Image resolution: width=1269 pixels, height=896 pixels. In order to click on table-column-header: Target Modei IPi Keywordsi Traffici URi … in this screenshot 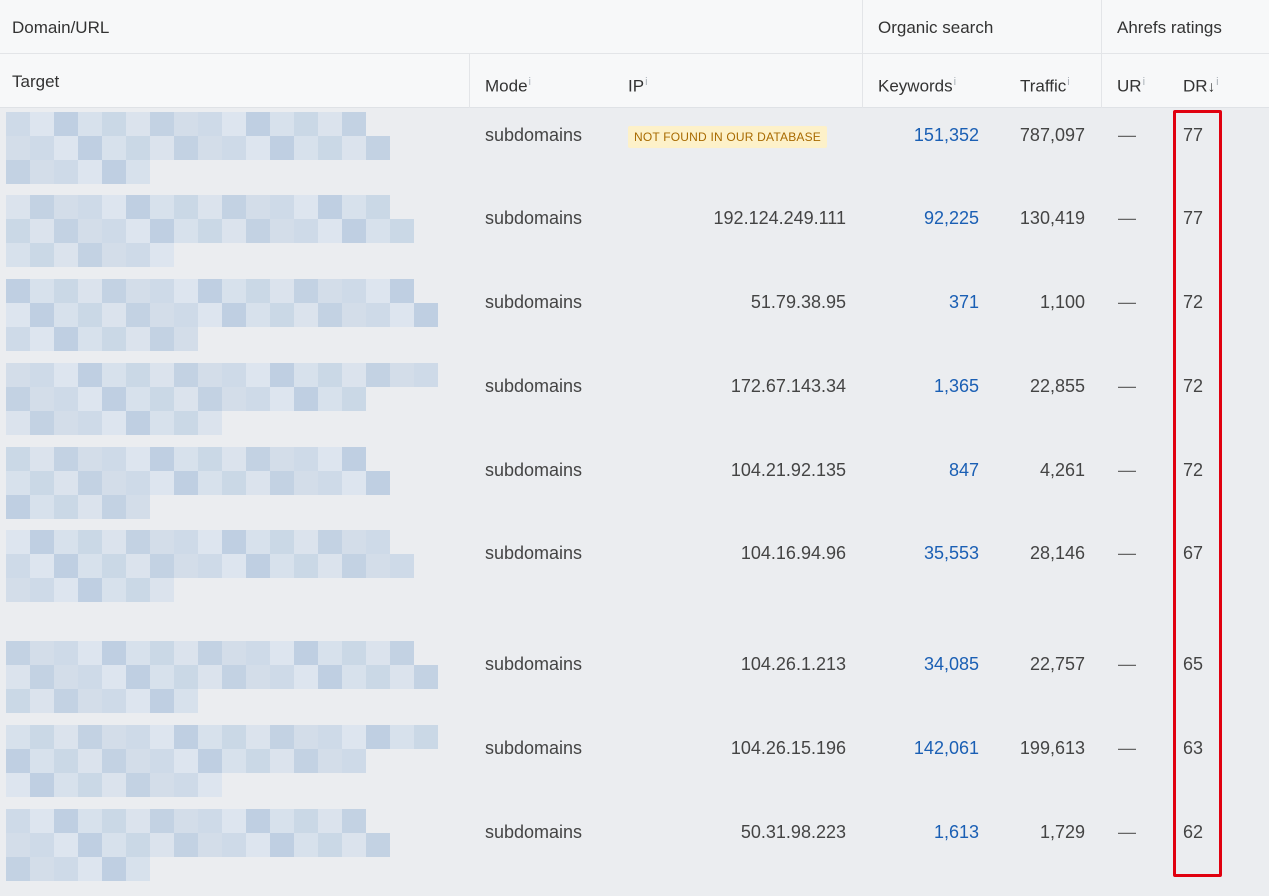, I will do `click(634, 81)`.